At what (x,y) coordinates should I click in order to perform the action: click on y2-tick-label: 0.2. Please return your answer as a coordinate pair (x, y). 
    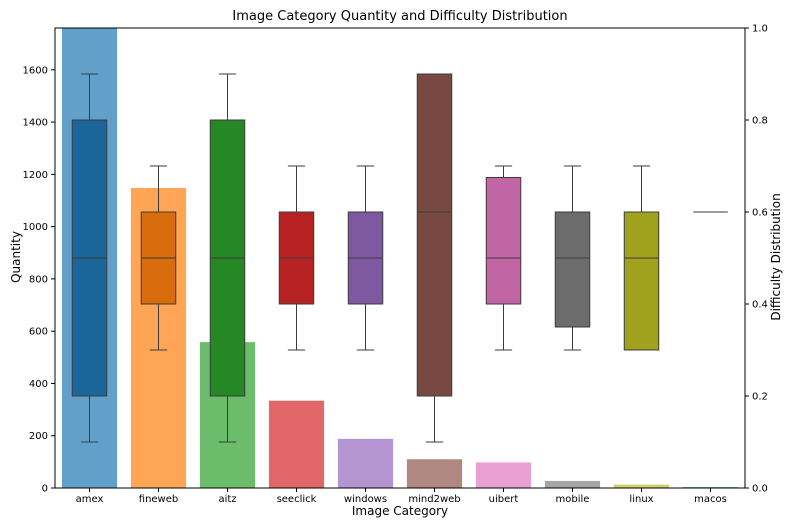
    Looking at the image, I should click on (760, 397).